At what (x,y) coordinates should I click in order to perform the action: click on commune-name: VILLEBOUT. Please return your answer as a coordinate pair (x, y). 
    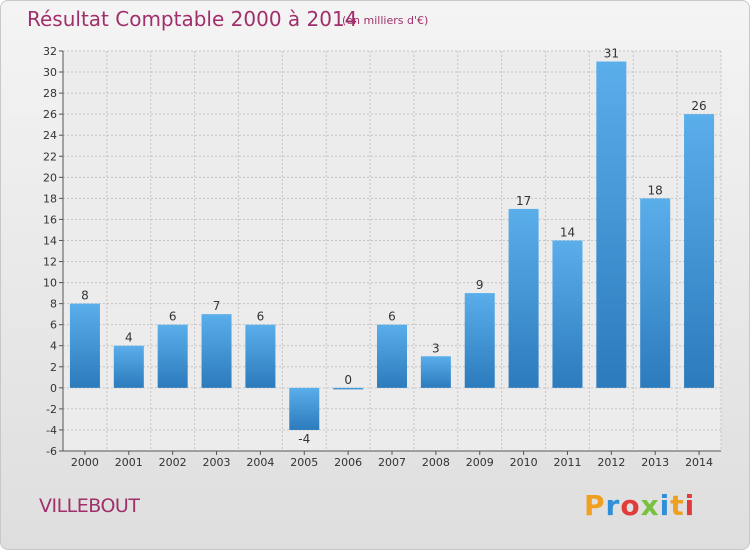
    Looking at the image, I should click on (89, 506).